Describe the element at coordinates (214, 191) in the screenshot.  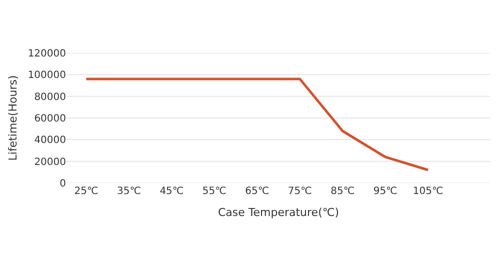
I see `x-tick-label: 55℃` at that location.